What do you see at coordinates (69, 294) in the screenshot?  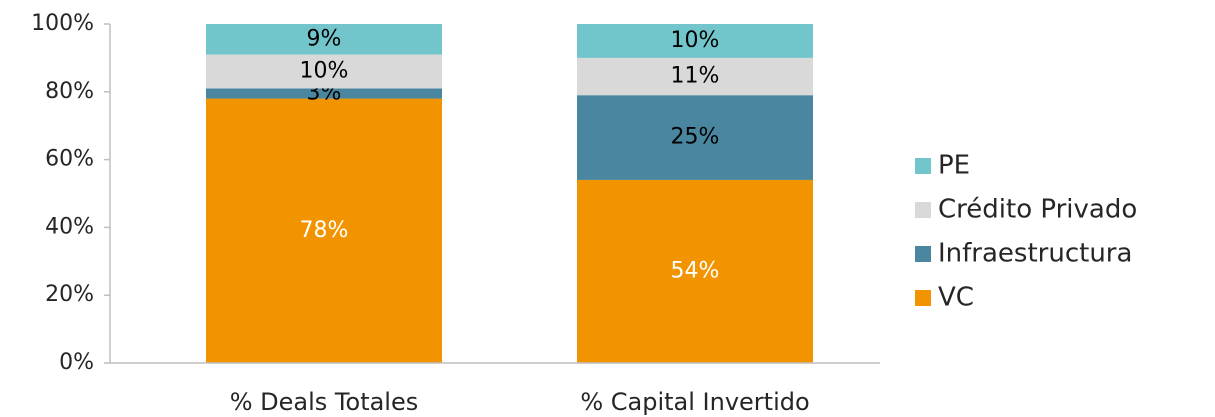 I see `y-tick-label: 20%` at bounding box center [69, 294].